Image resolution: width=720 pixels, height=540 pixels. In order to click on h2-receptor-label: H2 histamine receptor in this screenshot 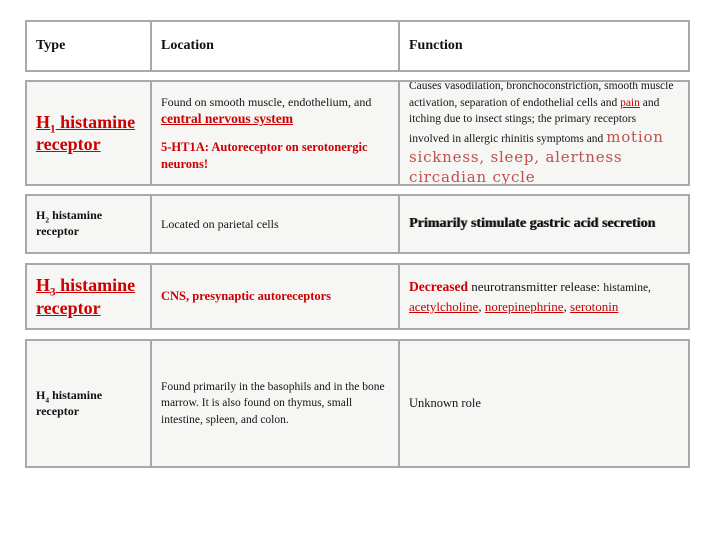, I will do `click(88, 223)`.